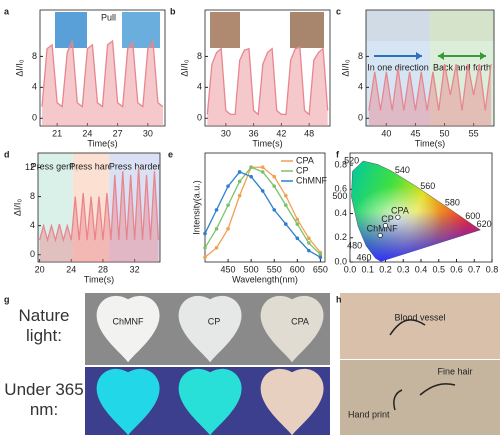  I want to click on x-tick-label: 0.1, so click(367, 269).